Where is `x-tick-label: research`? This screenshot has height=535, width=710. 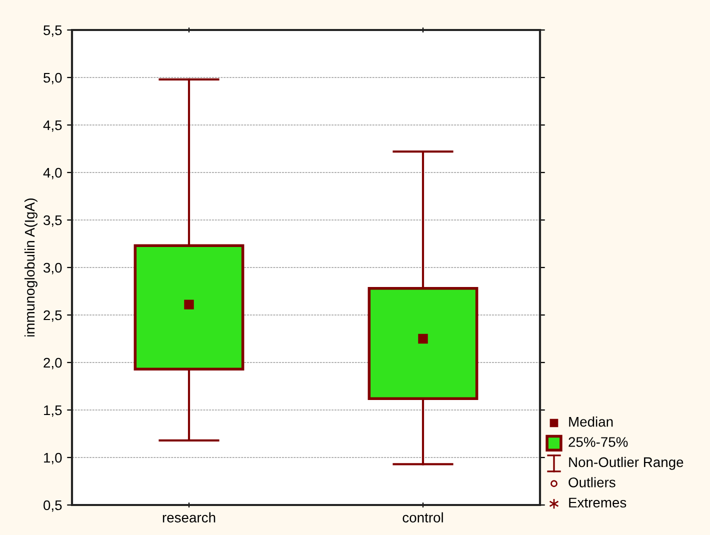
x-tick-label: research is located at coordinates (189, 517).